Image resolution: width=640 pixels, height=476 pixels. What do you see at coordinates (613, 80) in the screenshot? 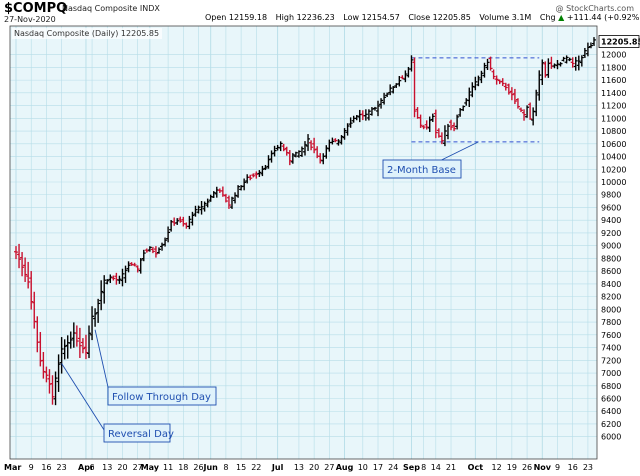
I see `y-tick-label: 11600` at bounding box center [613, 80].